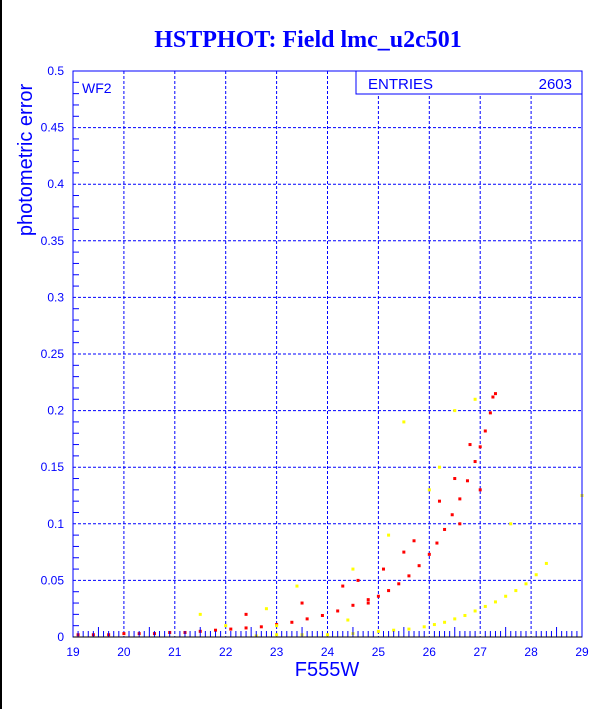  I want to click on chart-title: HSTPHOT: Field lmc_u2c501, so click(308, 40).